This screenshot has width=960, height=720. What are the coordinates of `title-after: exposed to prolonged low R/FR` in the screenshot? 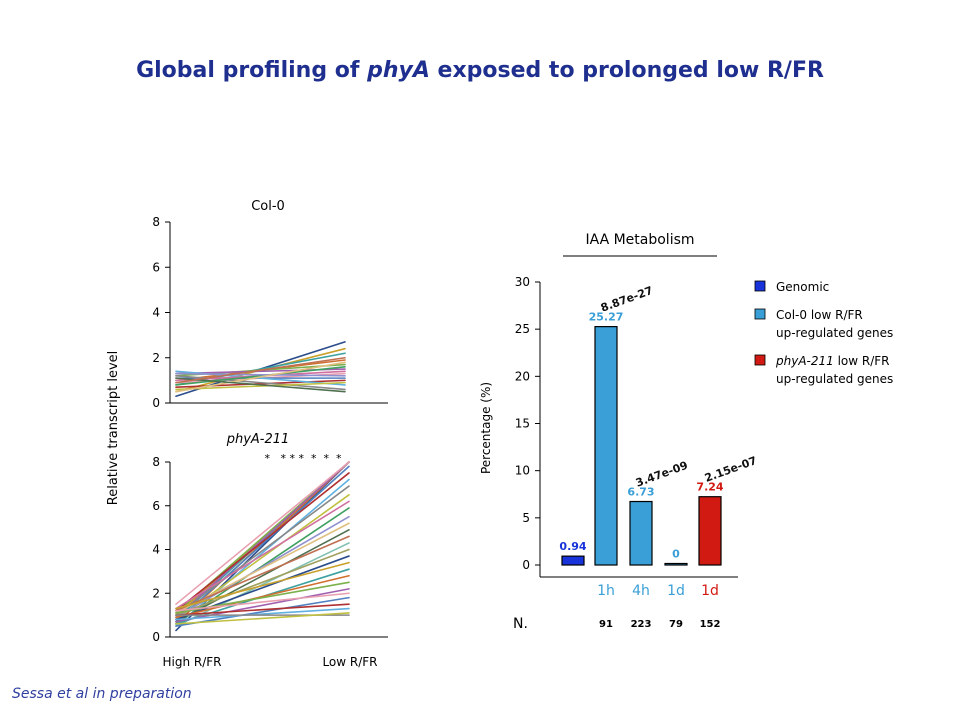 It's located at (626, 70).